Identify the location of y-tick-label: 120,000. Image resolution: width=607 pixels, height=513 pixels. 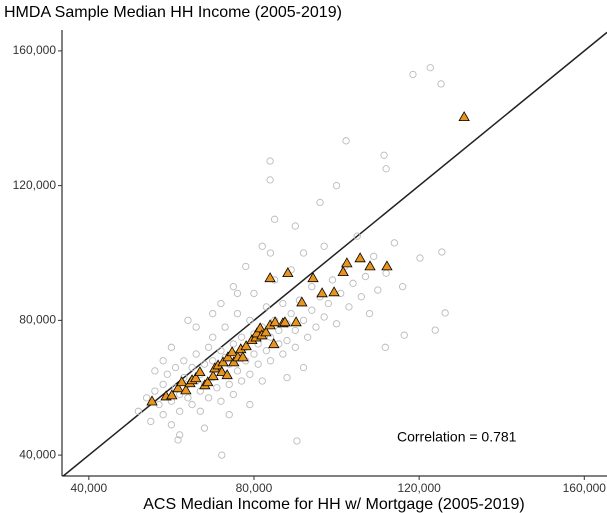
(35, 185).